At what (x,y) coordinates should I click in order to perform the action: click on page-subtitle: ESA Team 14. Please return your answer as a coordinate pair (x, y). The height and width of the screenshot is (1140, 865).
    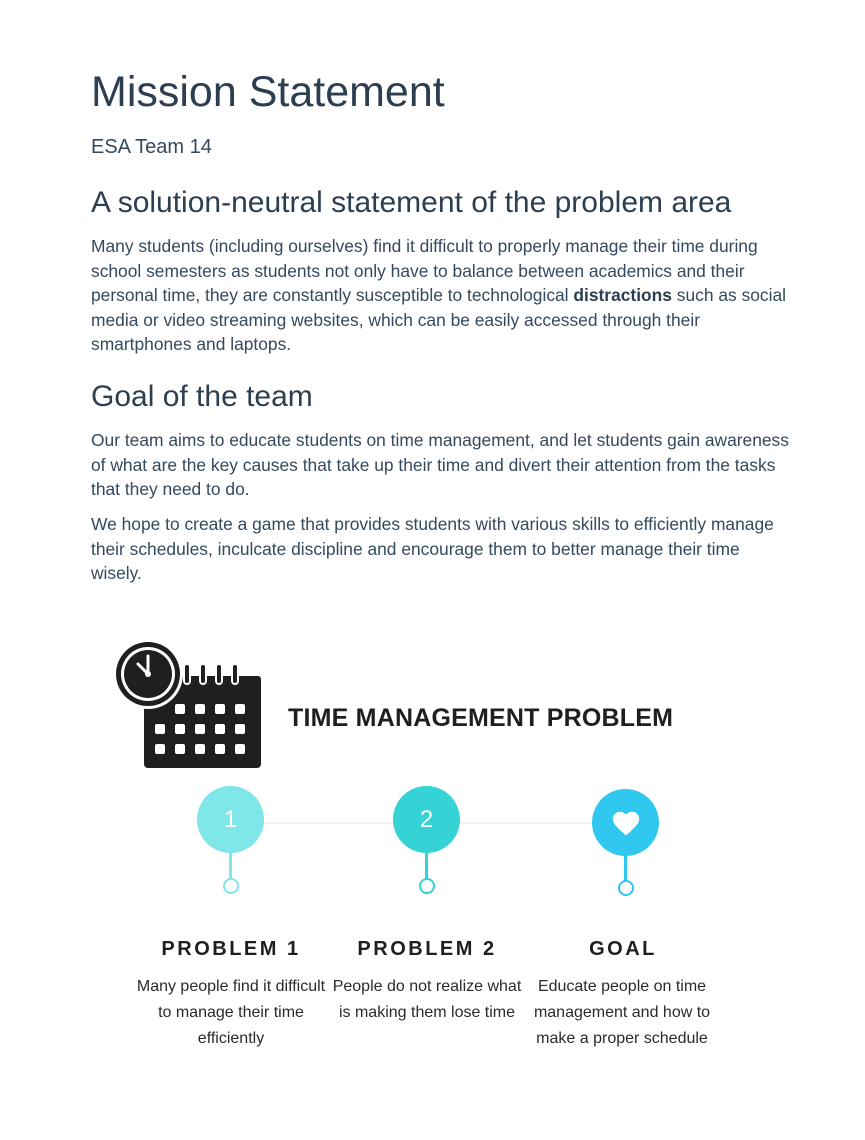
    Looking at the image, I should click on (151, 147).